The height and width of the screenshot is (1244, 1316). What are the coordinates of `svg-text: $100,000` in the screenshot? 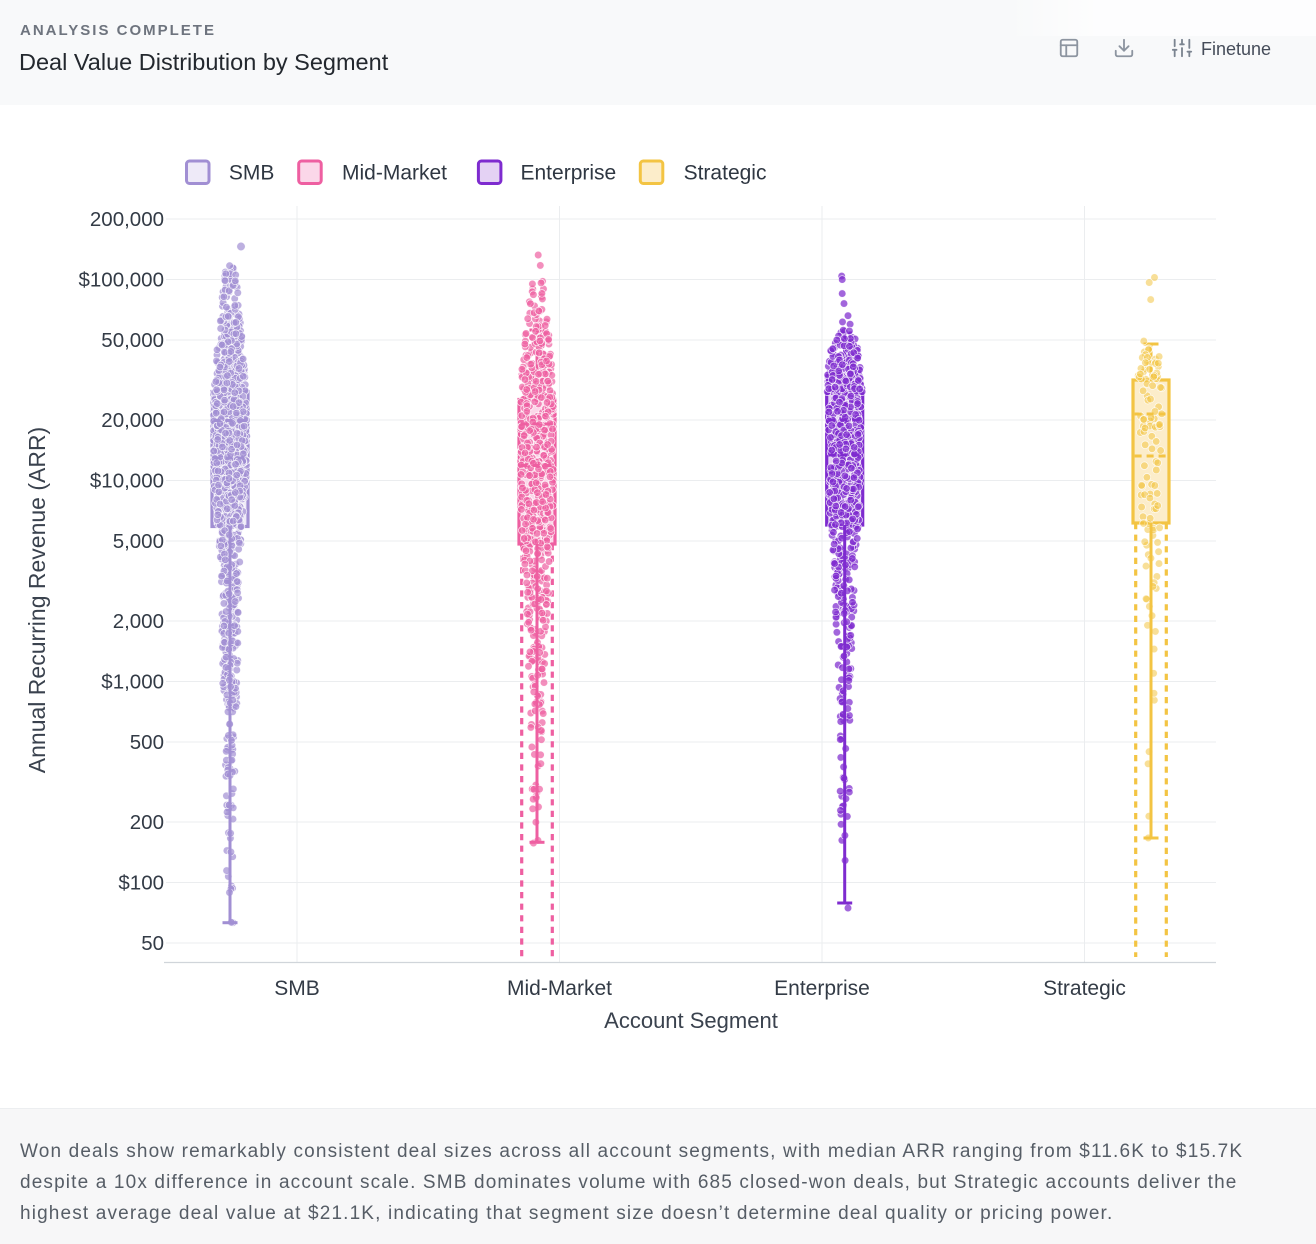 It's located at (121, 280).